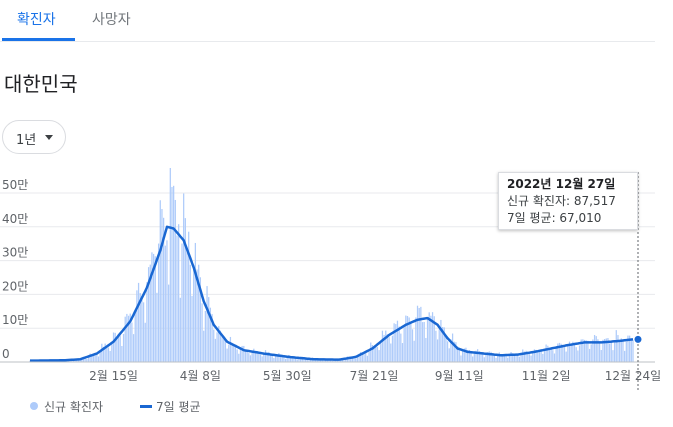 Image resolution: width=673 pixels, height=427 pixels. What do you see at coordinates (146, 406) in the screenshot?
I see `avg-legend-line` at bounding box center [146, 406].